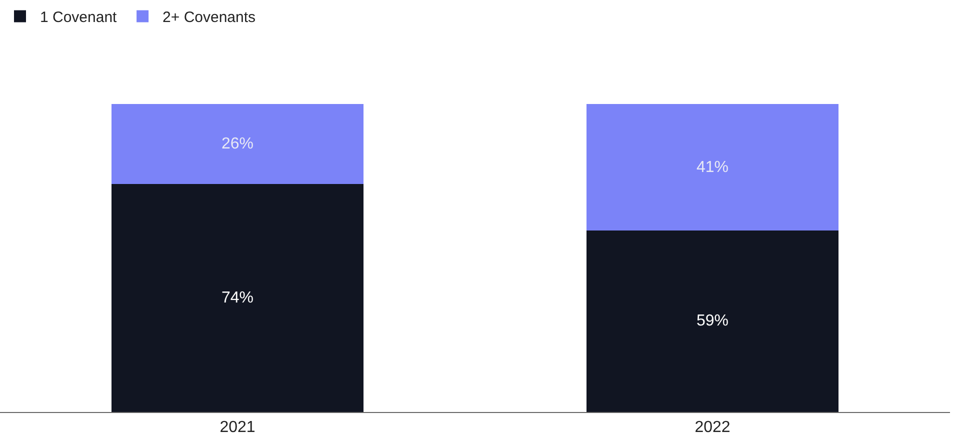 The image size is (960, 448). I want to click on data-label: 74%, so click(237, 298).